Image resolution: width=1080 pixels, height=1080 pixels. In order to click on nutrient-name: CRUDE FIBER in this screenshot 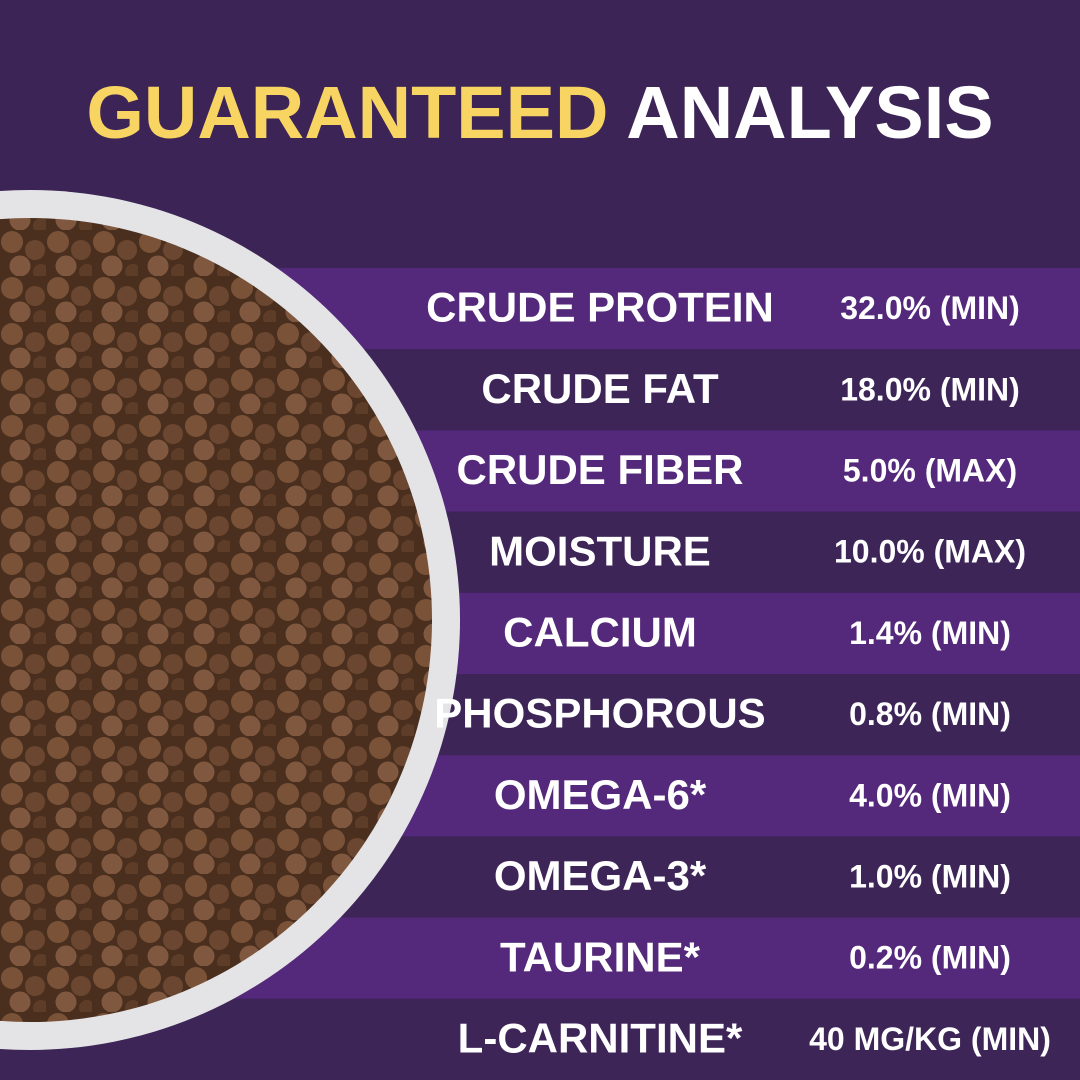, I will do `click(599, 469)`.